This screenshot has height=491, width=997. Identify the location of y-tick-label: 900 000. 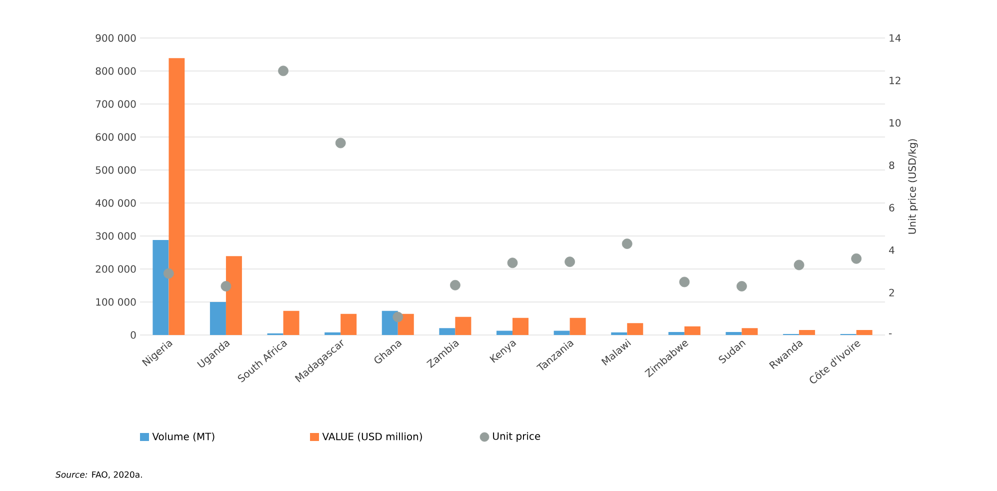
(116, 38).